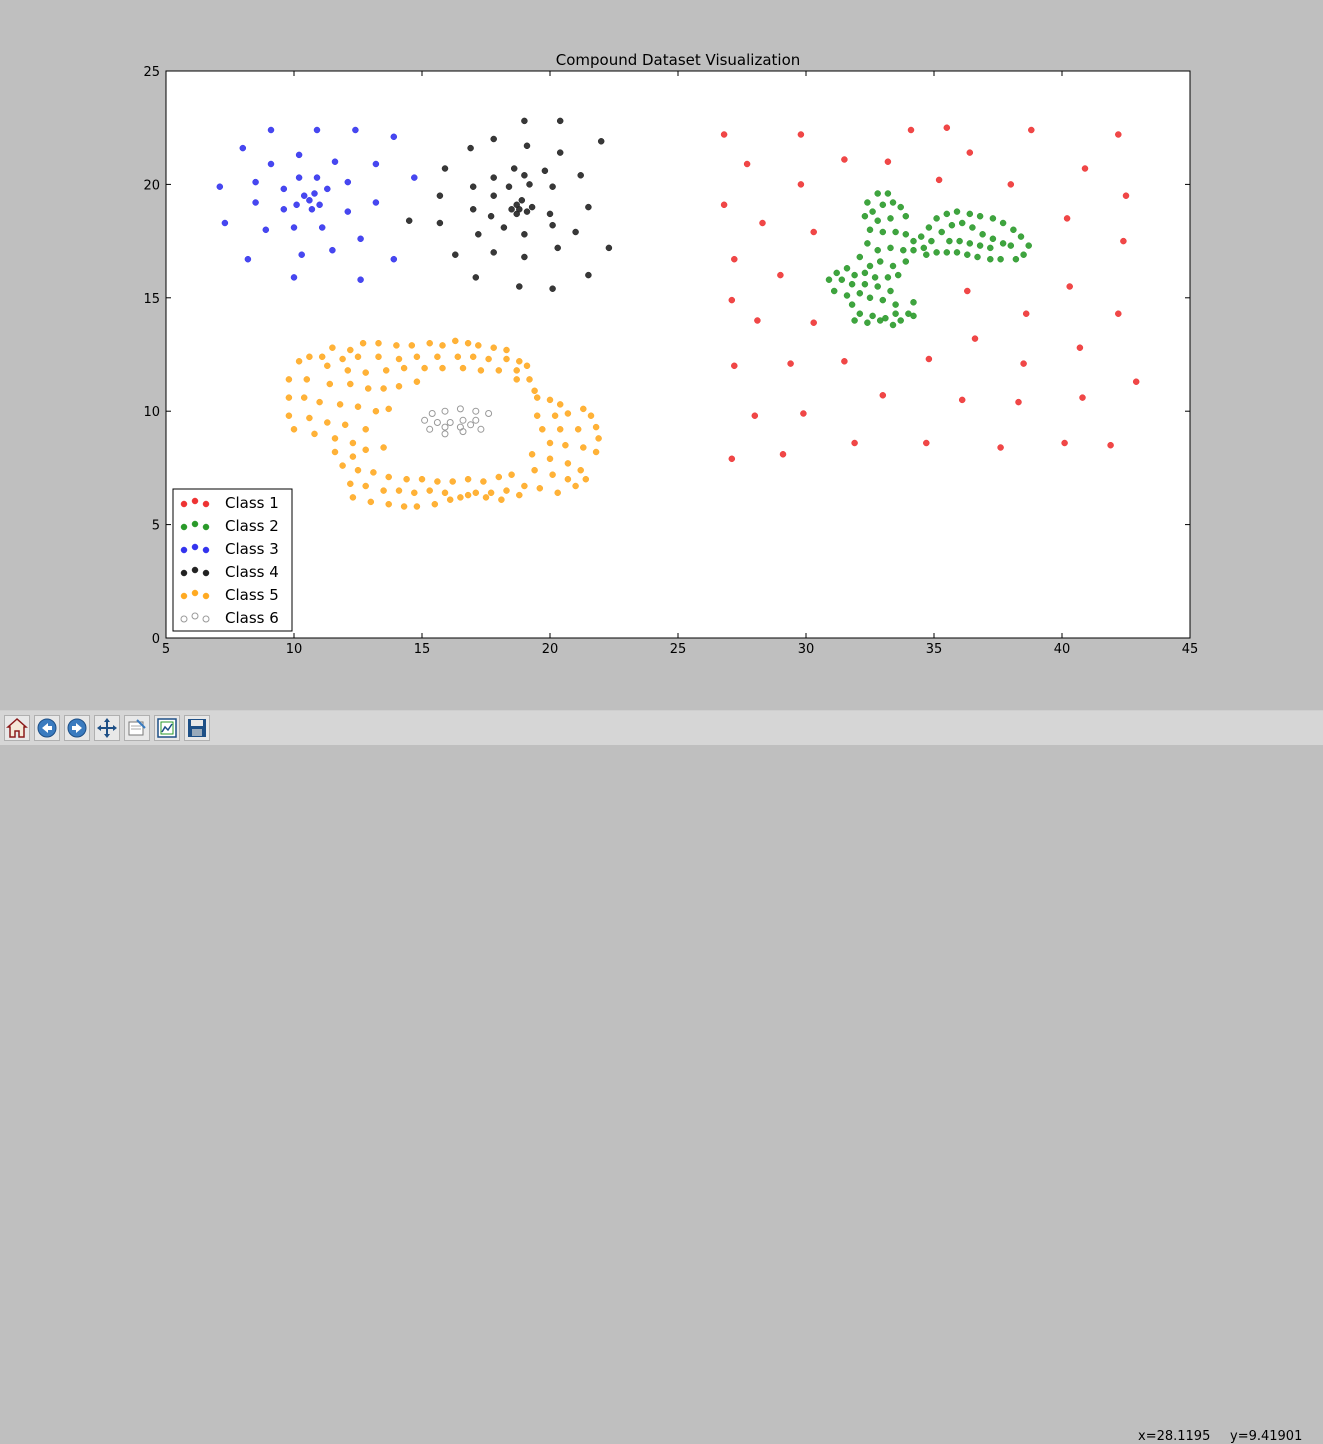  Describe the element at coordinates (252, 503) in the screenshot. I see `legend-label: Class 1` at that location.